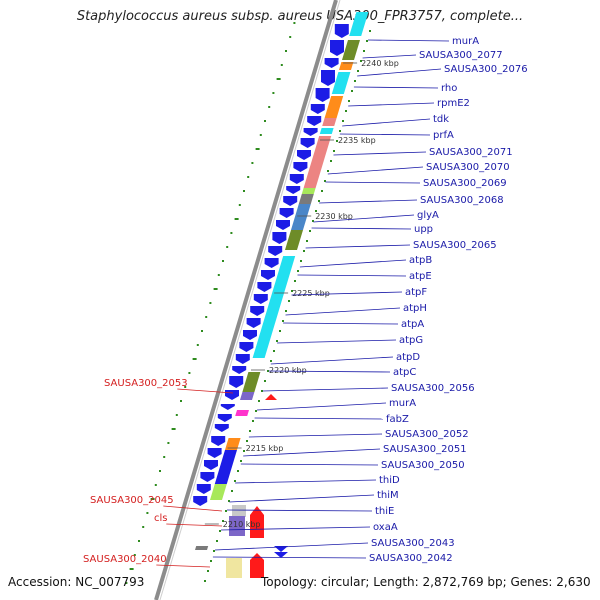  Describe the element at coordinates (471, 152) in the screenshot. I see `gene-label: SAUSA300_2071` at that location.